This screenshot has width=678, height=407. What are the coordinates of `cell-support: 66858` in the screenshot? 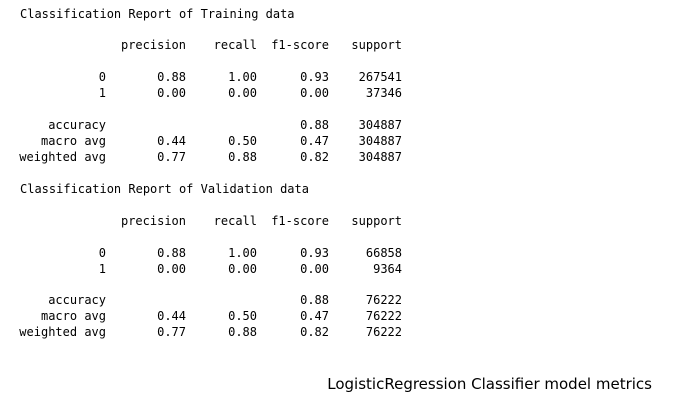 It's located at (383, 253).